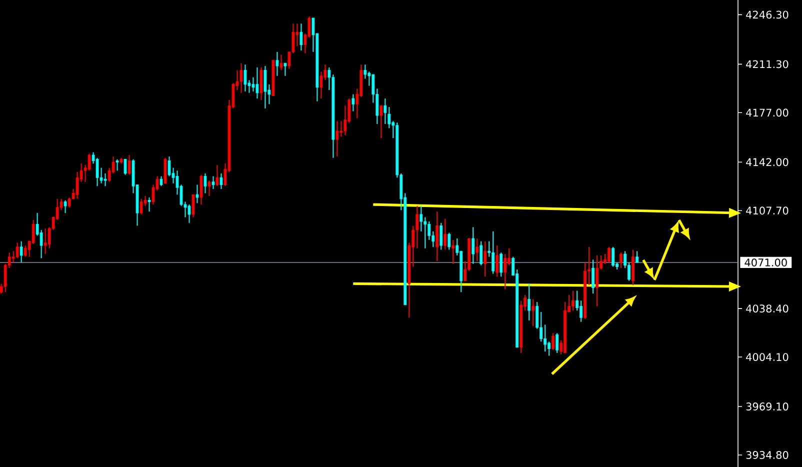  Describe the element at coordinates (767, 455) in the screenshot. I see `y-tick-label: 3934.80` at that location.